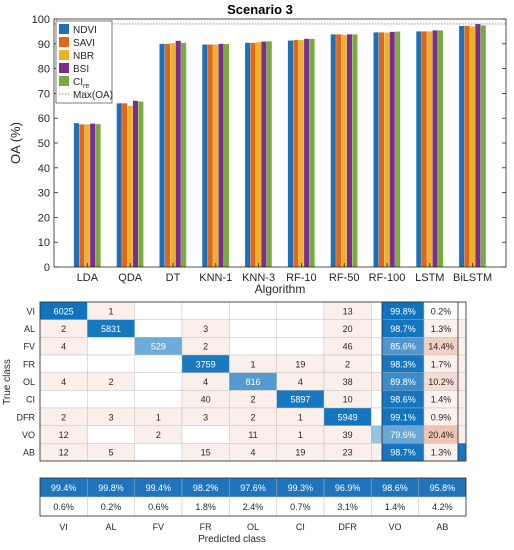  Describe the element at coordinates (63, 527) in the screenshot. I see `predicted-class-label: VI` at that location.